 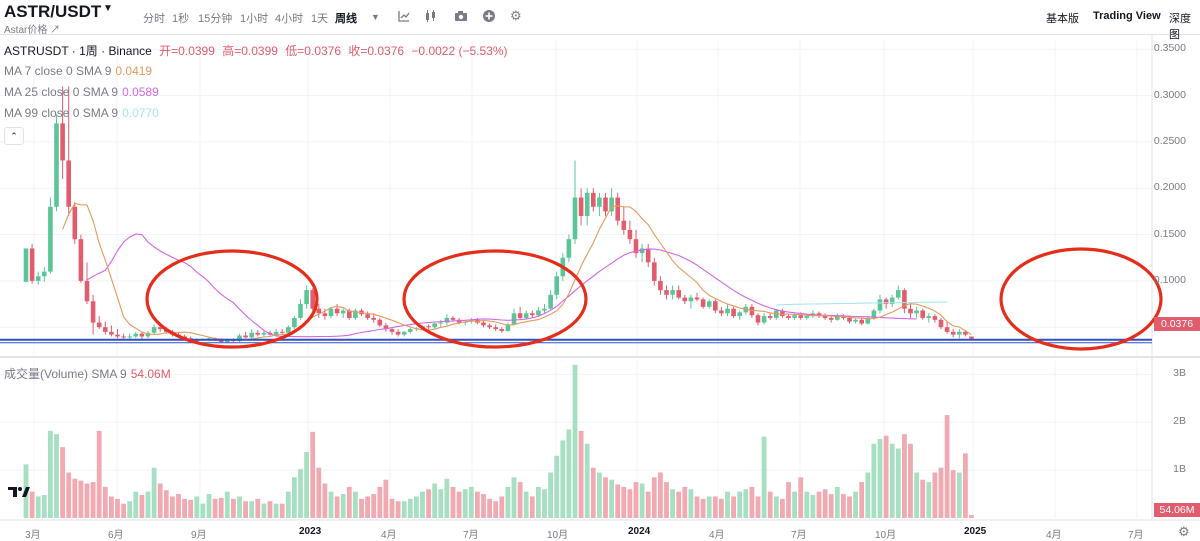 I want to click on tf-fenshi: 分时, so click(x=154, y=19).